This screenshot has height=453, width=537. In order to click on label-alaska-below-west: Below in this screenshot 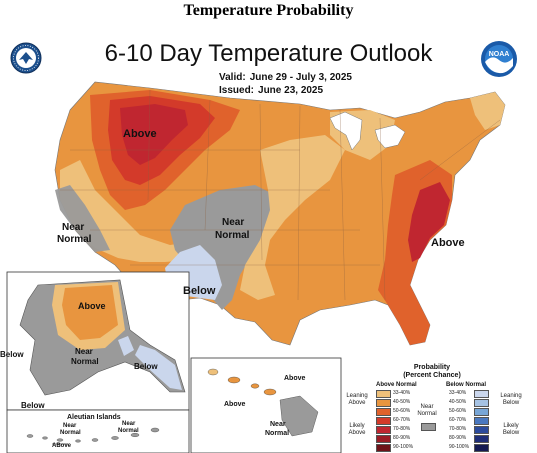, I will do `click(12, 354)`.